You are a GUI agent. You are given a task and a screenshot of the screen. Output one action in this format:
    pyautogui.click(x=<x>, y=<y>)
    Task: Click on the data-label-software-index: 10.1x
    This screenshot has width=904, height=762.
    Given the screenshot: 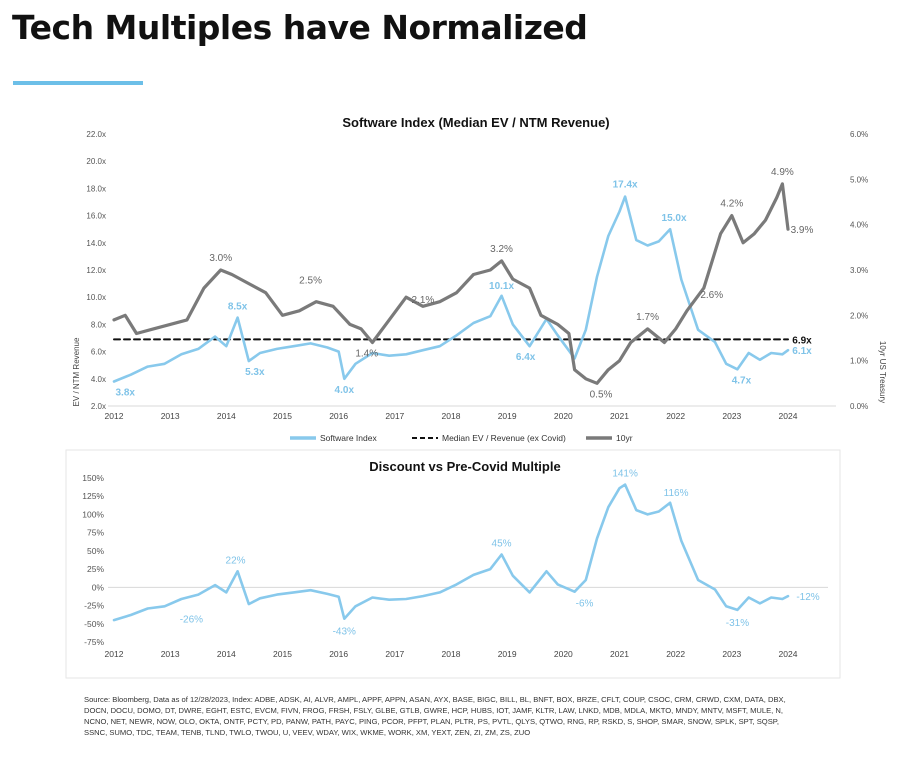 What is the action you would take?
    pyautogui.click(x=501, y=286)
    